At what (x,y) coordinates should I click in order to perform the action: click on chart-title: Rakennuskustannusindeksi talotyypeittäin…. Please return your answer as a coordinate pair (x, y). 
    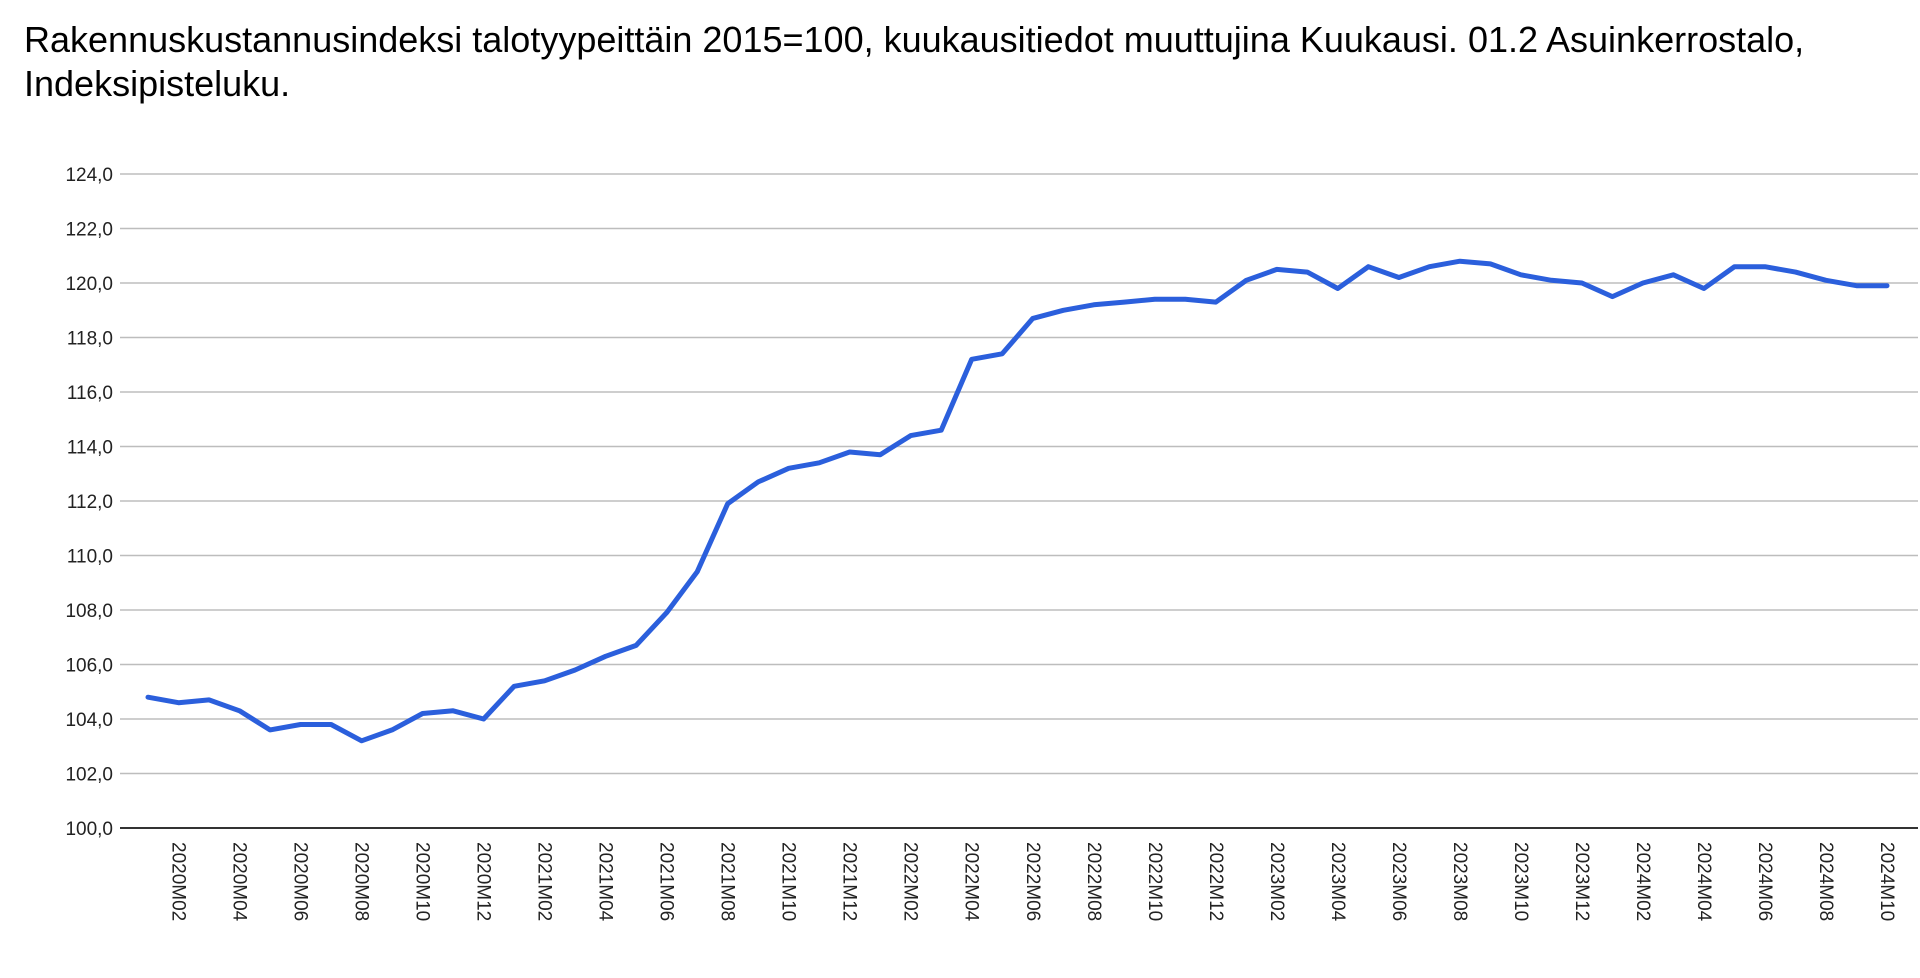
    Looking at the image, I should click on (914, 61).